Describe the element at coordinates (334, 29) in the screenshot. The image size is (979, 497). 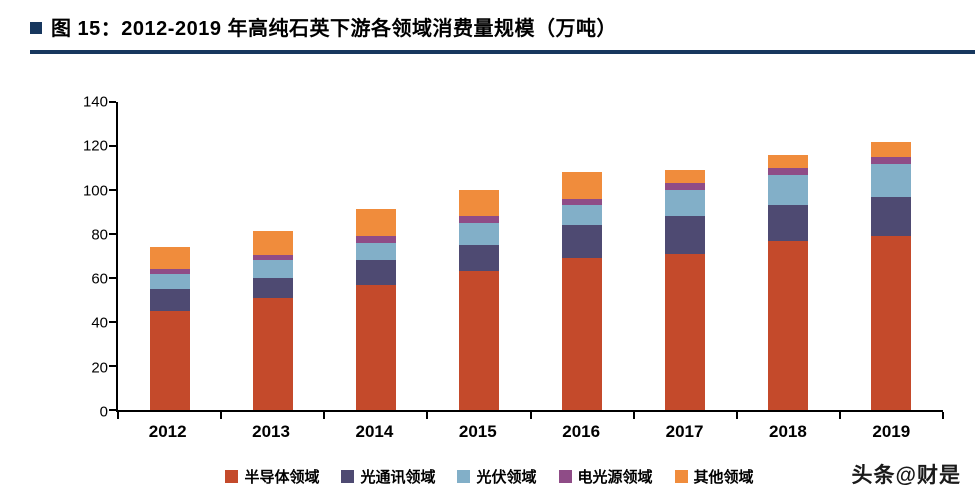
I see `figure-title: 图 15：2012-2019 年高纯石英下游各领域消费量规模（万吨）` at that location.